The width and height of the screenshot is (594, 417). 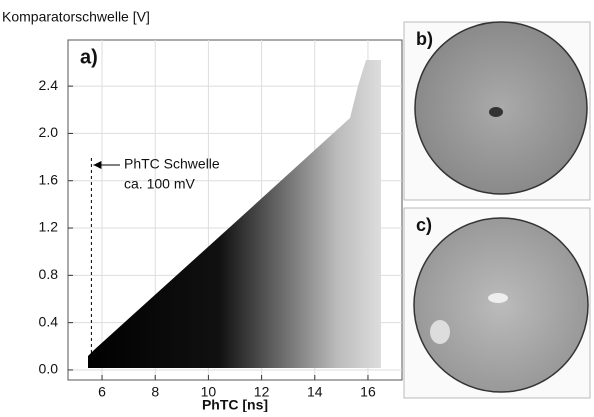 I want to click on annotation: PhTC Schwelle, so click(x=172, y=164).